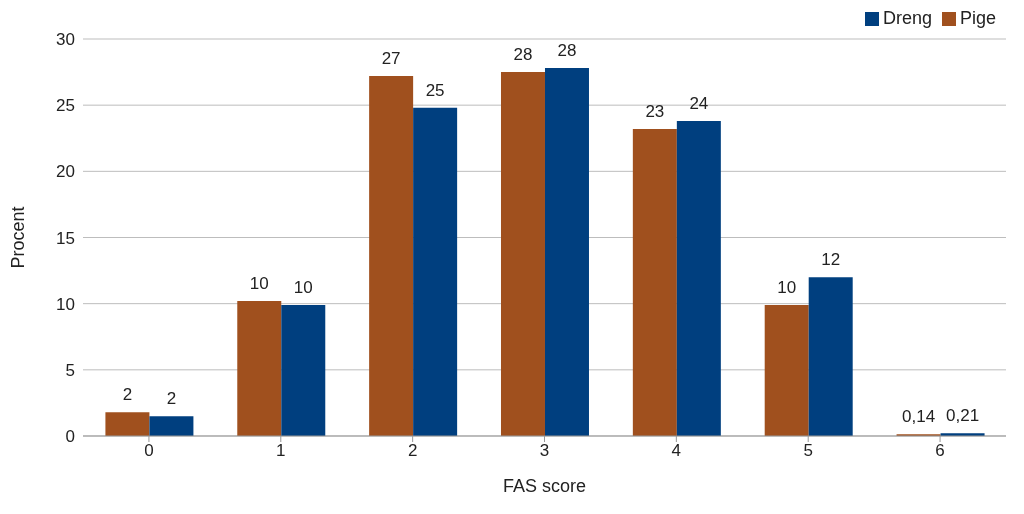 This screenshot has width=1024, height=514. What do you see at coordinates (65, 238) in the screenshot?
I see `y-tick-label: 15` at bounding box center [65, 238].